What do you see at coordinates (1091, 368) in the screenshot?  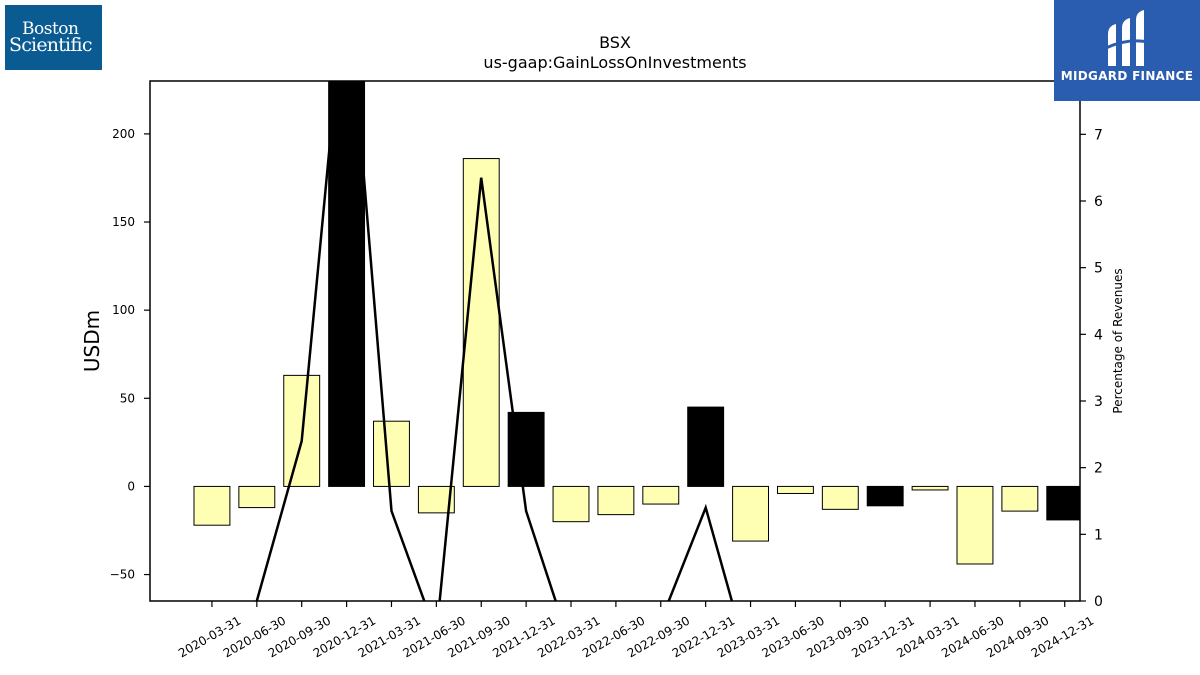 I see `y-axis-right: 0 1 2 3 4 5 6 7` at bounding box center [1091, 368].